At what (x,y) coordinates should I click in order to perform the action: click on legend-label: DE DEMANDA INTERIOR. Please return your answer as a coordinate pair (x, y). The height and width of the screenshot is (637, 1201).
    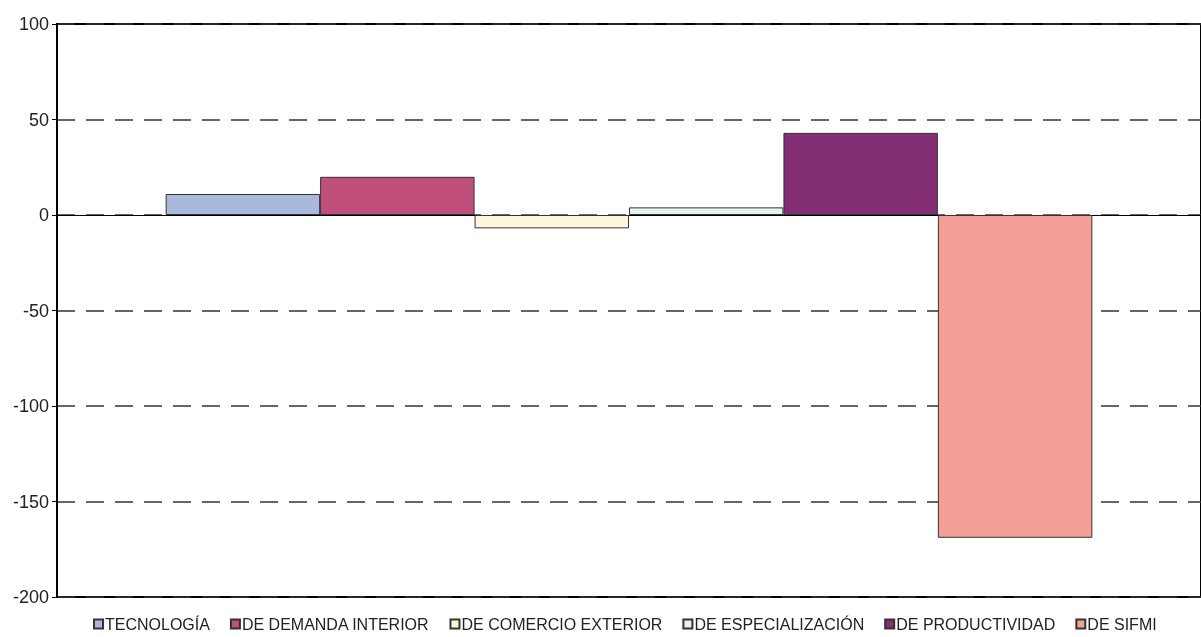
    Looking at the image, I should click on (335, 624).